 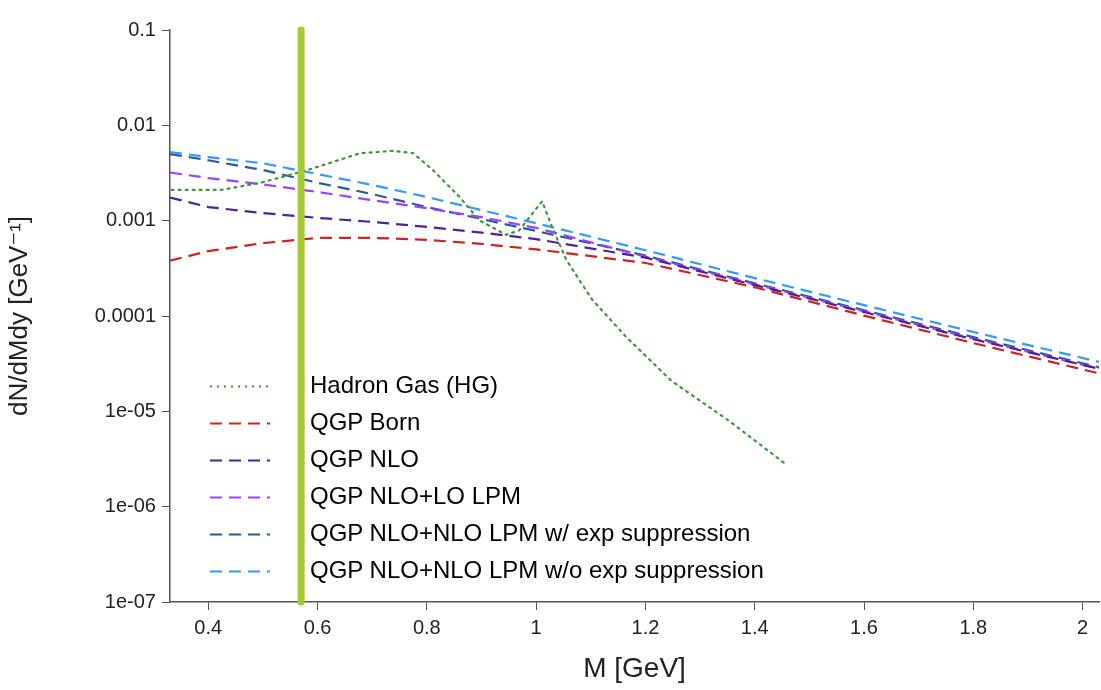 I want to click on x-tick-label: 0.6, so click(x=317, y=626).